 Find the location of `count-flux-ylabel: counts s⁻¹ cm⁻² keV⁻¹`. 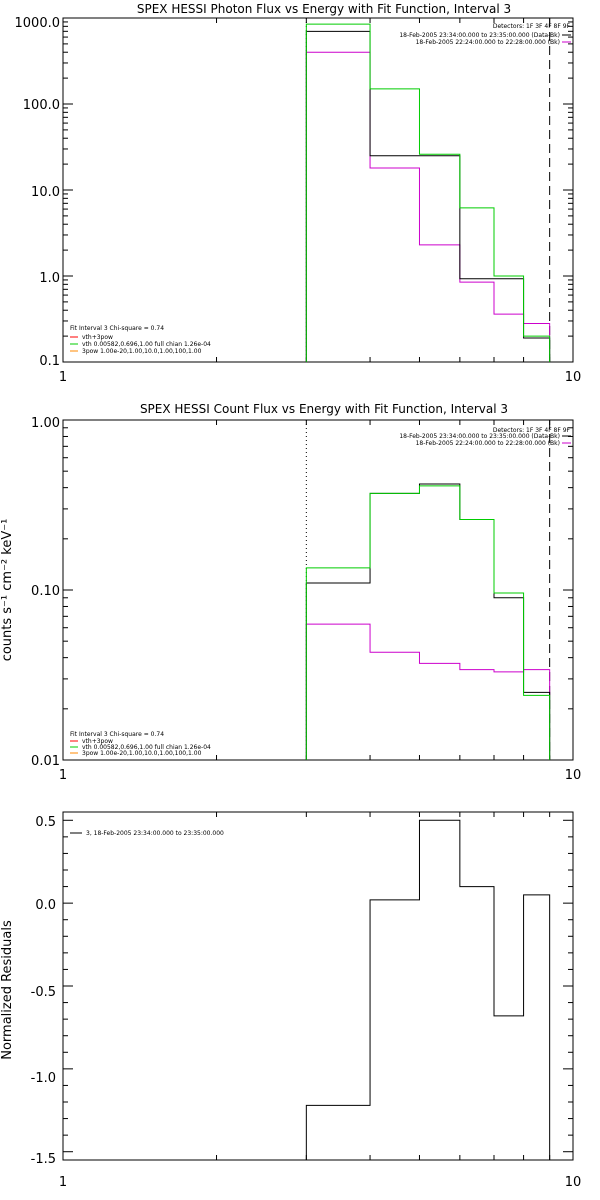

count-flux-ylabel: counts s⁻¹ cm⁻² keV⁻¹ is located at coordinates (7, 590).